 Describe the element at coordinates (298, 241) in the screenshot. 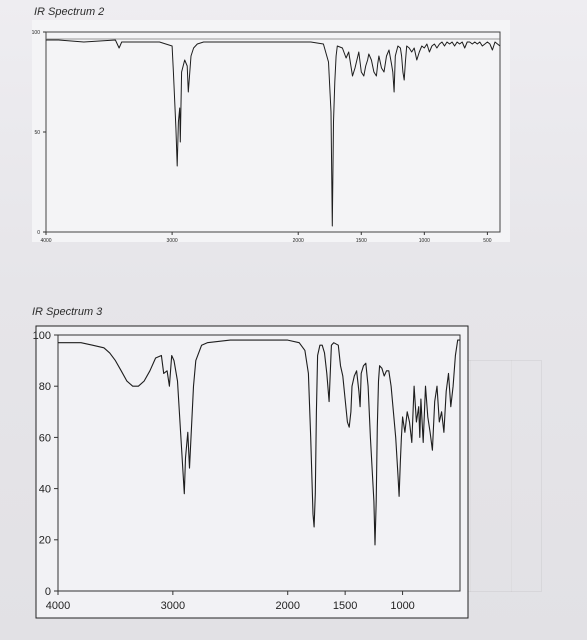

I see `x-tick-label: 2000` at that location.